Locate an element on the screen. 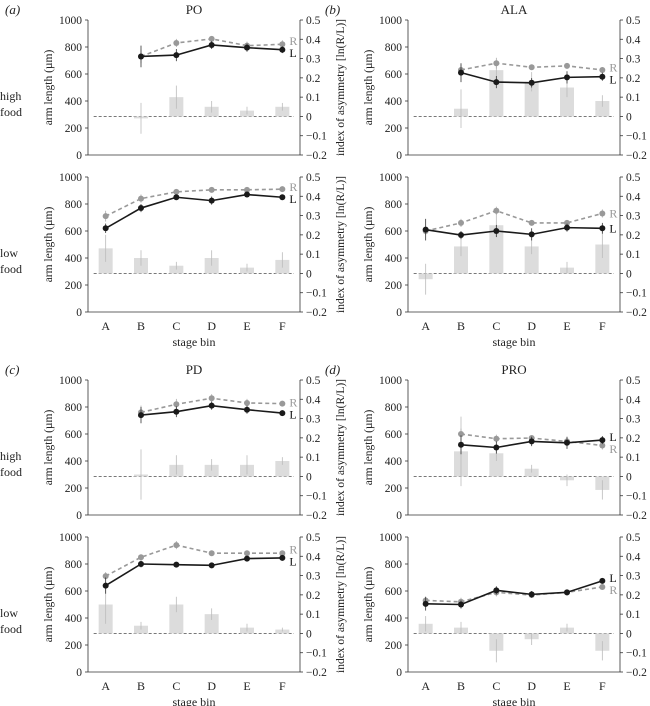  panel-label: (d) is located at coordinates (332, 369).